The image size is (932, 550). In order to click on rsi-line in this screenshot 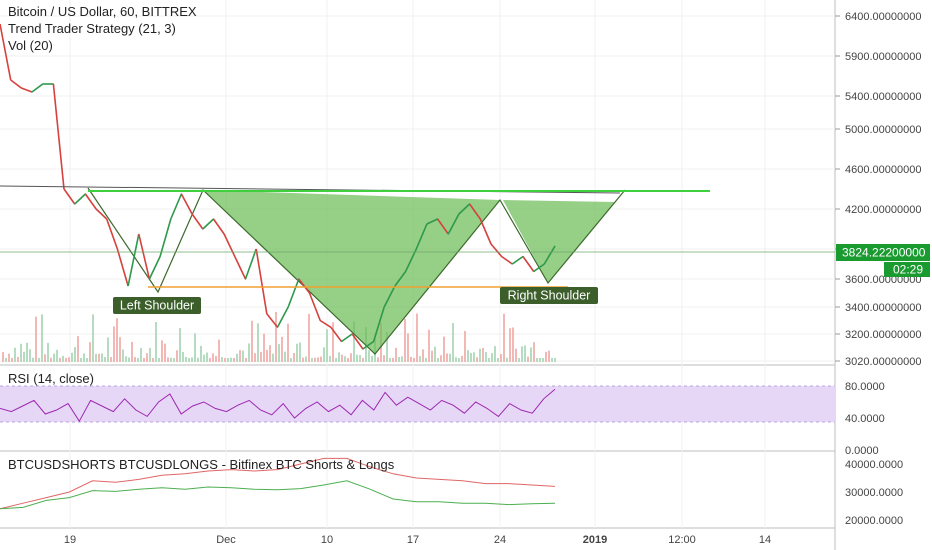, I will do `click(278, 405)`.